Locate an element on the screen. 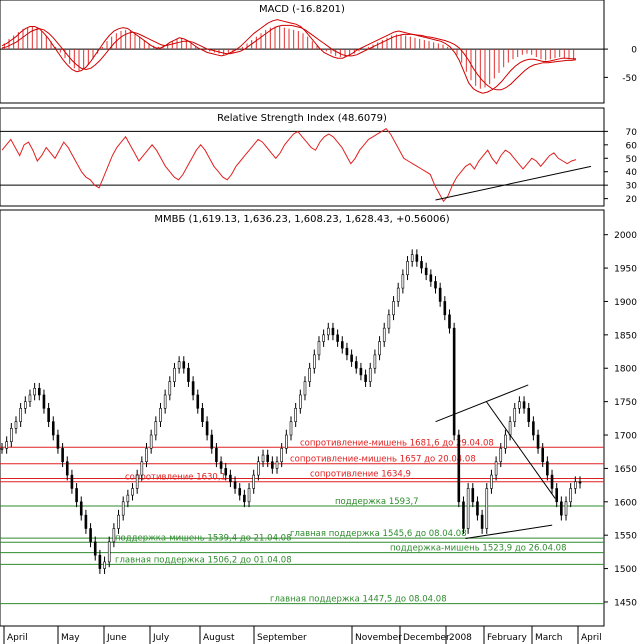 Image resolution: width=640 pixels, height=644 pixels. price-trendline is located at coordinates (520, 450).